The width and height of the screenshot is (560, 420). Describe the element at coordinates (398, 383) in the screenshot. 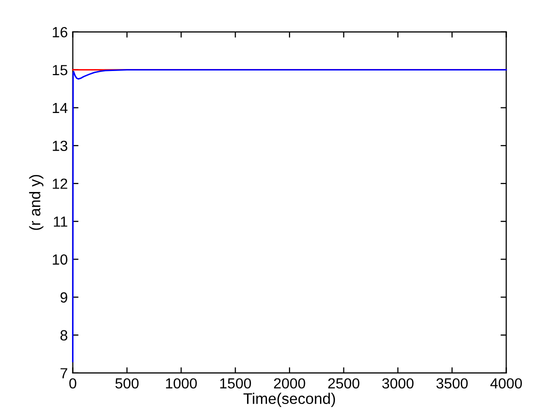

I see `x-tick-label: 3000` at that location.